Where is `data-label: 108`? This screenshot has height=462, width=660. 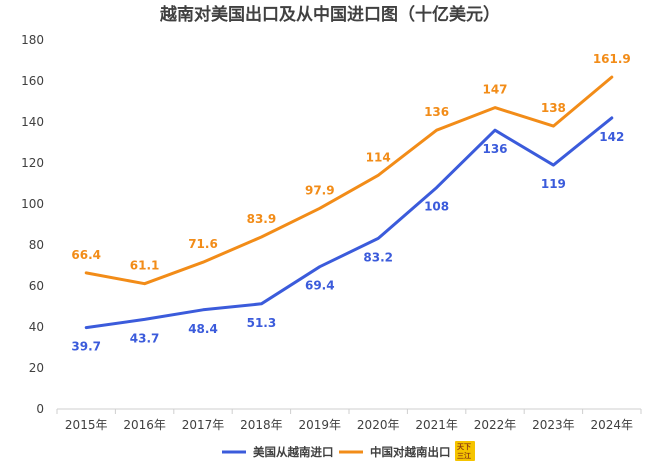
data-label: 108 is located at coordinates (436, 207).